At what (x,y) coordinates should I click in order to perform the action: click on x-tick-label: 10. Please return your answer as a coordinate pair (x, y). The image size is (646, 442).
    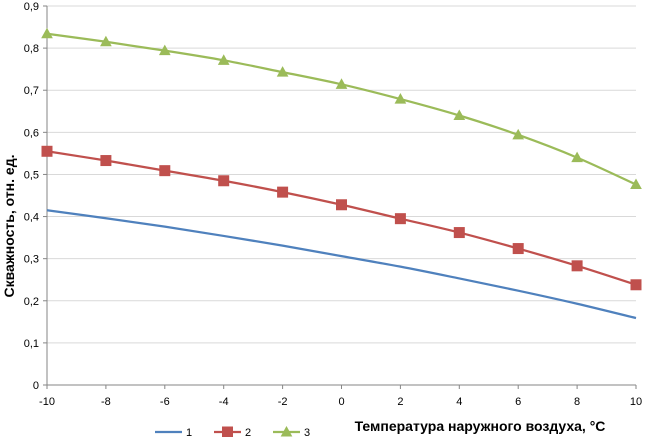
    Looking at the image, I should click on (636, 402).